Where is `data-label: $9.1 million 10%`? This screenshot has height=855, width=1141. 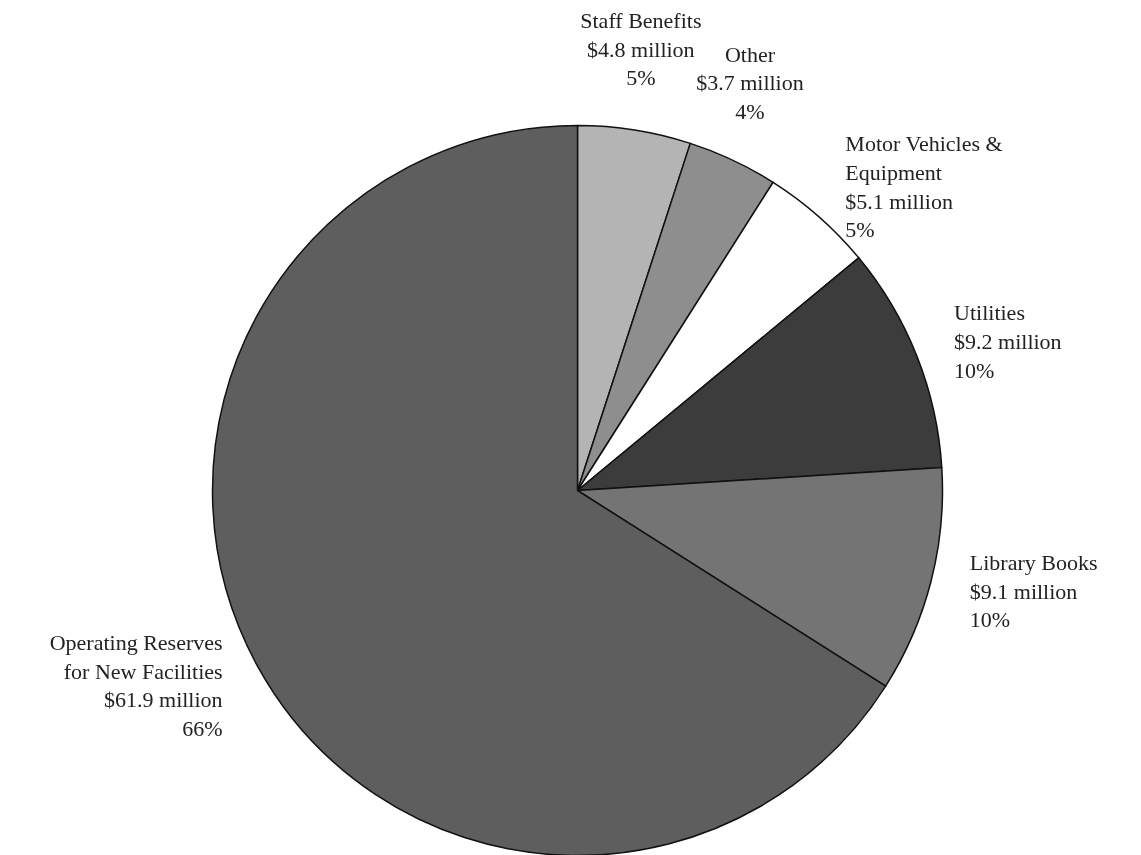
data-label: $9.1 million 10% is located at coordinates (1023, 605).